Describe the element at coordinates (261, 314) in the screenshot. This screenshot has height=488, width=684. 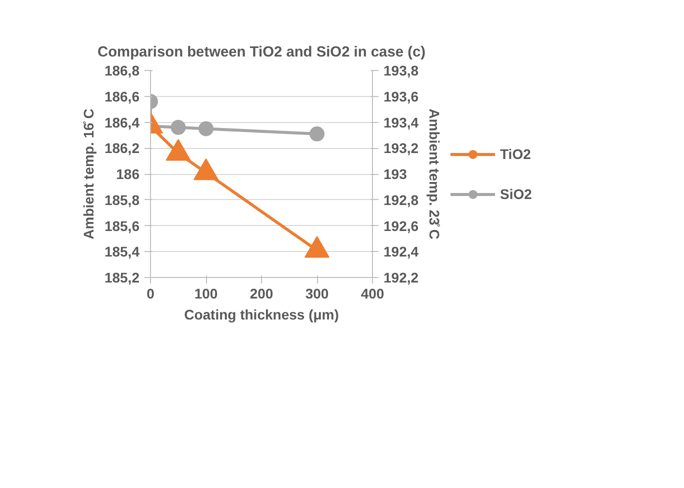
I see `x-axis-title: Coating thickness (μm)` at that location.